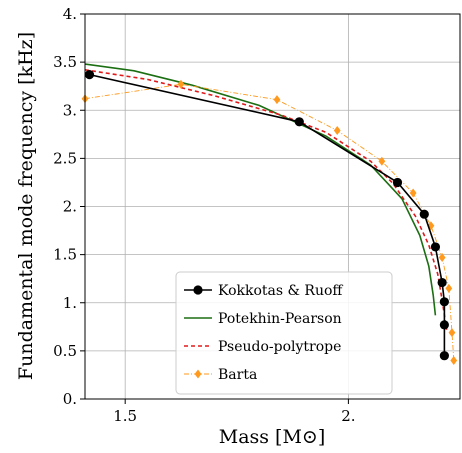 The width and height of the screenshot is (462, 453). Describe the element at coordinates (65, 351) in the screenshot. I see `y-tick-label: 0.5` at that location.